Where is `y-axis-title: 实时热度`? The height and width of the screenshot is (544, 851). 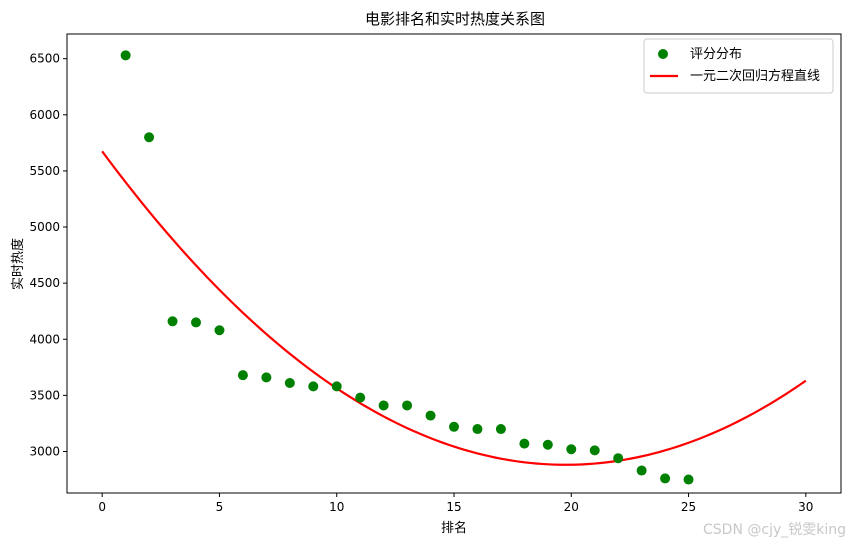 y-axis-title: 实时热度 is located at coordinates (18, 264).